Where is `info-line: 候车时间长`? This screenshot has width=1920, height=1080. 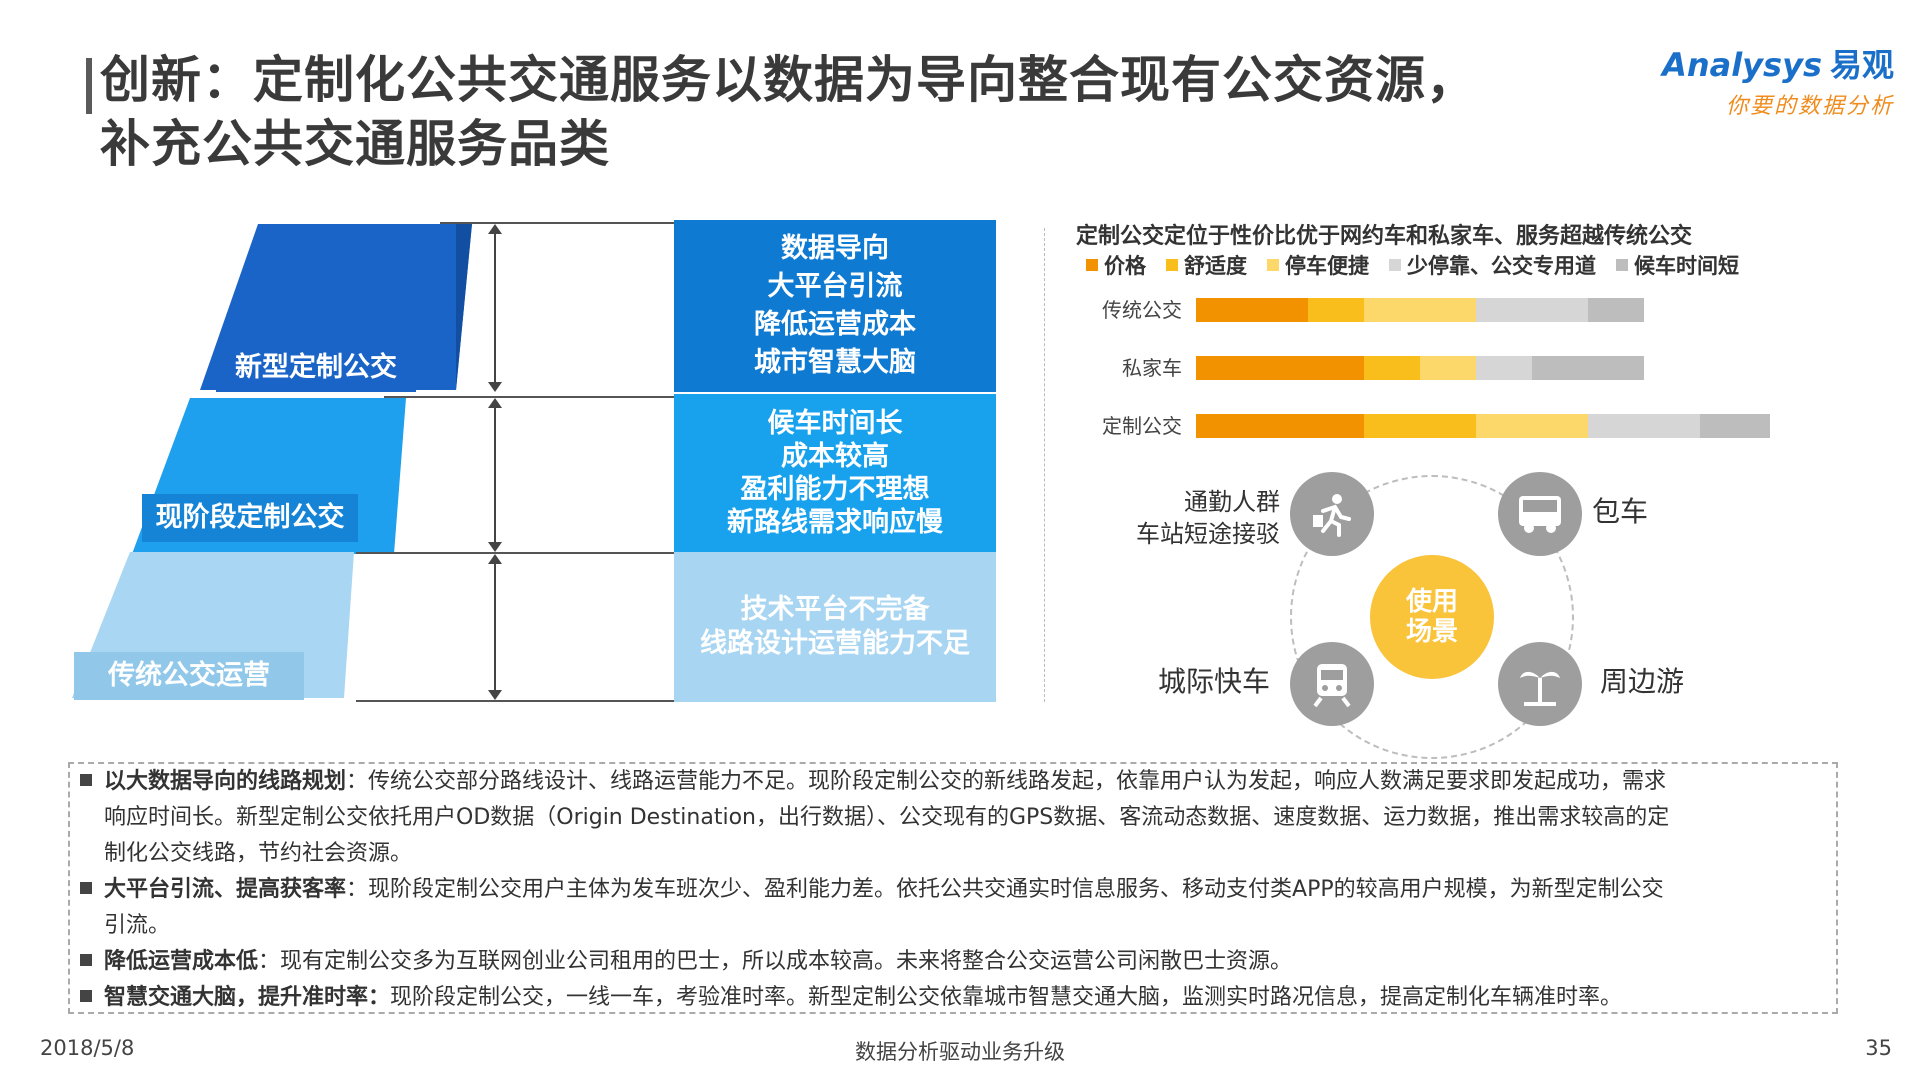
info-line: 候车时间长 is located at coordinates (835, 423).